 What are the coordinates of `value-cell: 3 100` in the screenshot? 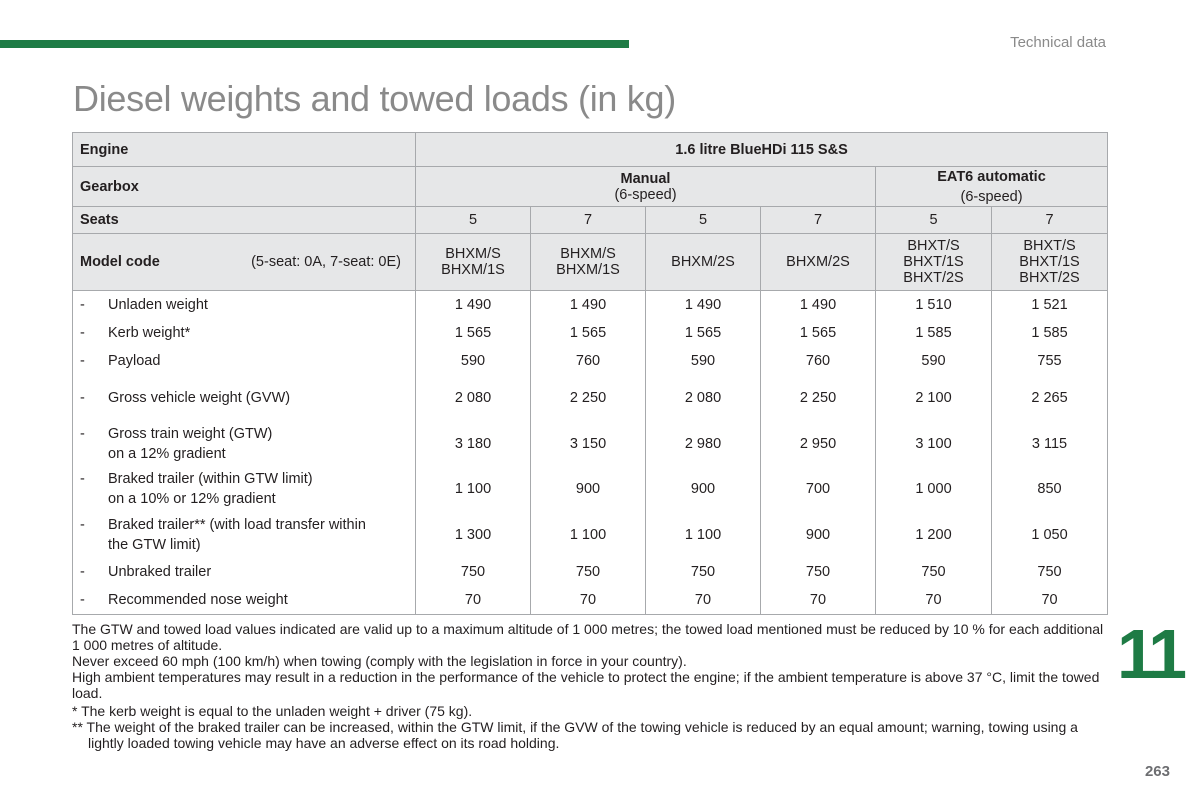 It's located at (933, 443).